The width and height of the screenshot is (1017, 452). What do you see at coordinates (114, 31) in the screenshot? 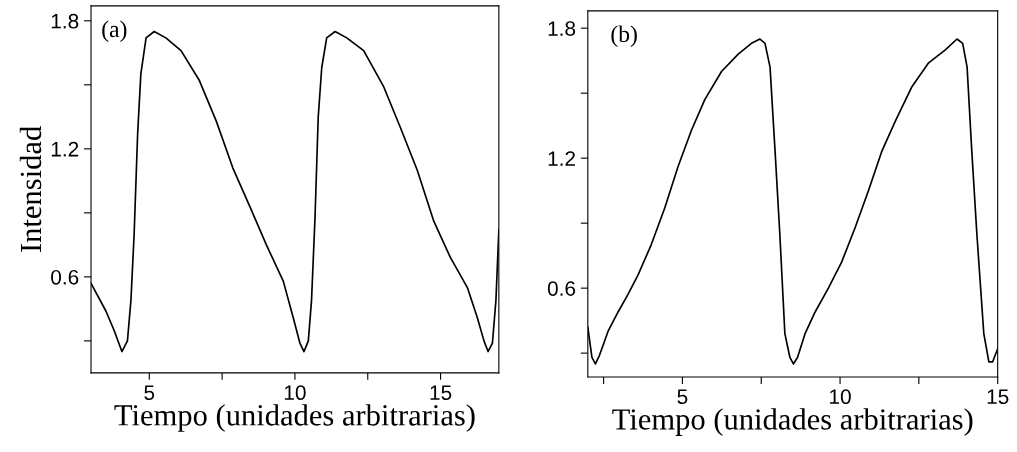
I see `annotation: (a)` at bounding box center [114, 31].